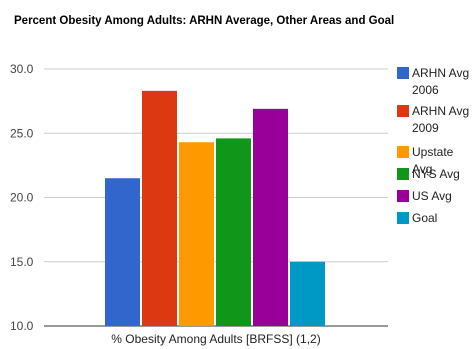 The width and height of the screenshot is (472, 349). Describe the element at coordinates (440, 119) in the screenshot. I see `legend-label: ARHN Avg 2009` at that location.